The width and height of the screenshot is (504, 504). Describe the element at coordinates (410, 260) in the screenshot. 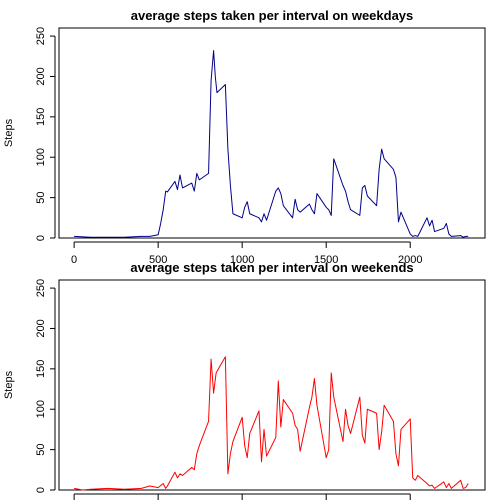

I see `x-tick-label: 2000` at that location.